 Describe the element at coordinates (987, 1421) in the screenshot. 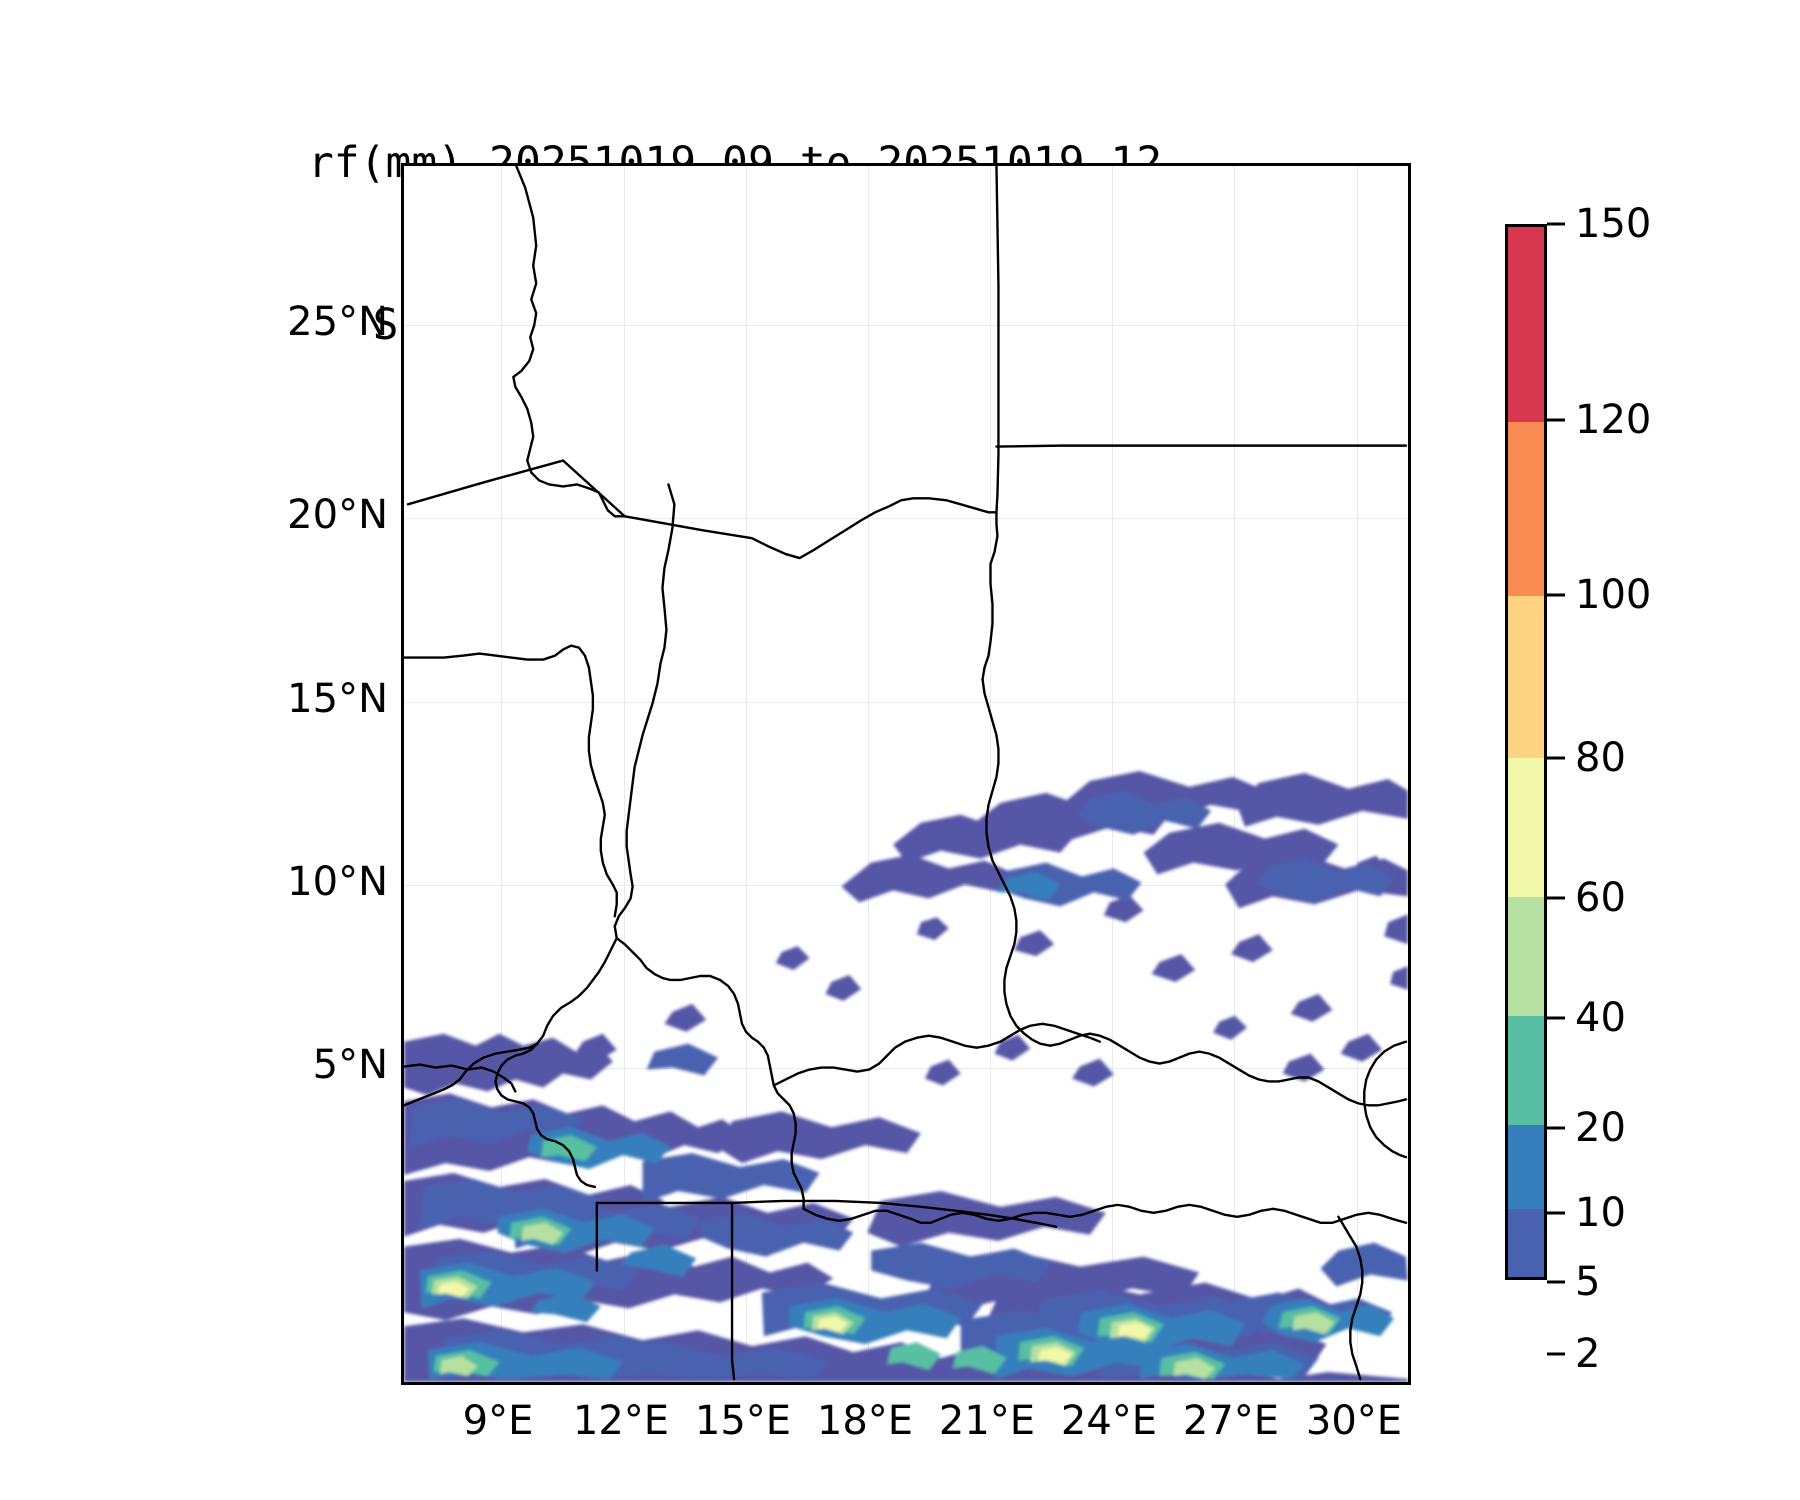

I see `xtick-label-21e: 21°E` at that location.